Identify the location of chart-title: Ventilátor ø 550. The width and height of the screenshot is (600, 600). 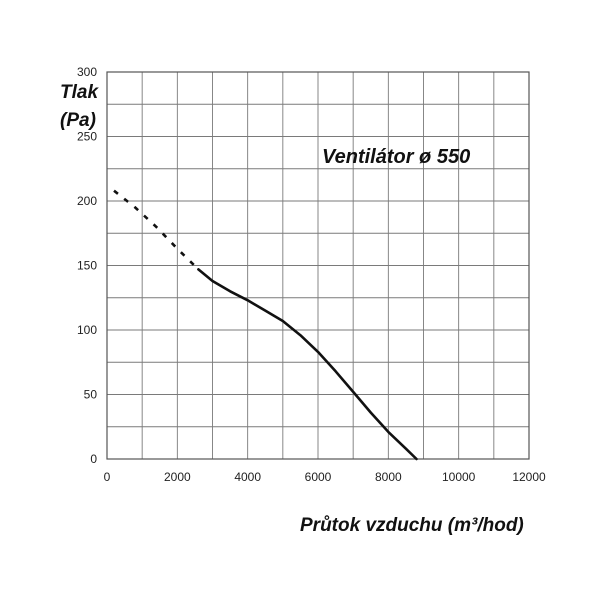
(396, 157).